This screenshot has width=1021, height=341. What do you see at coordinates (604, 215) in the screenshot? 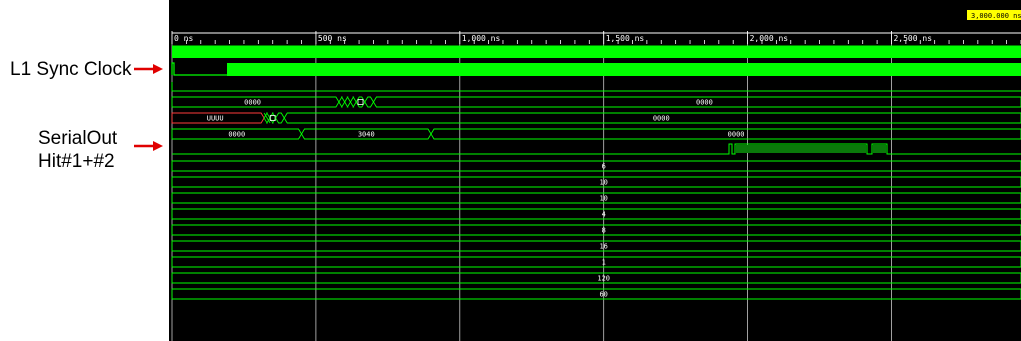
I see `bus-value-label: 4` at bounding box center [604, 215].